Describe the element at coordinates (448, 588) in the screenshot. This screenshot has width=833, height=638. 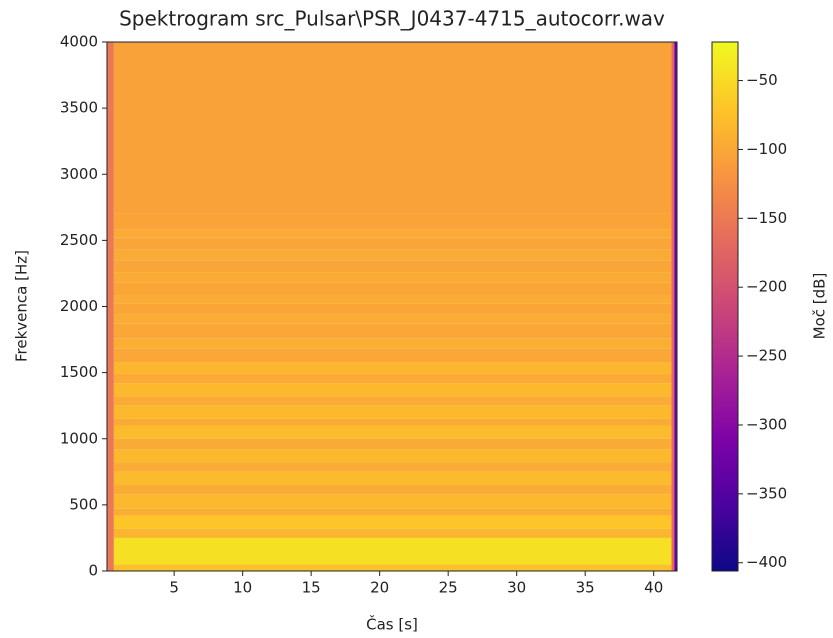
I see `x-tick-label: 25` at that location.